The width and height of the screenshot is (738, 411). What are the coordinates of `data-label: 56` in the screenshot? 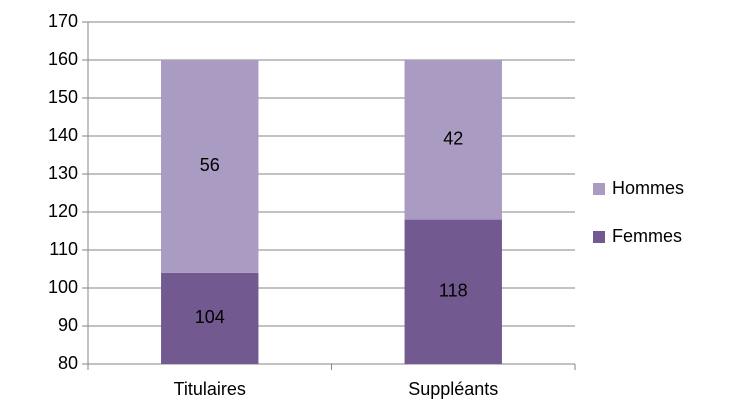 It's located at (210, 165).